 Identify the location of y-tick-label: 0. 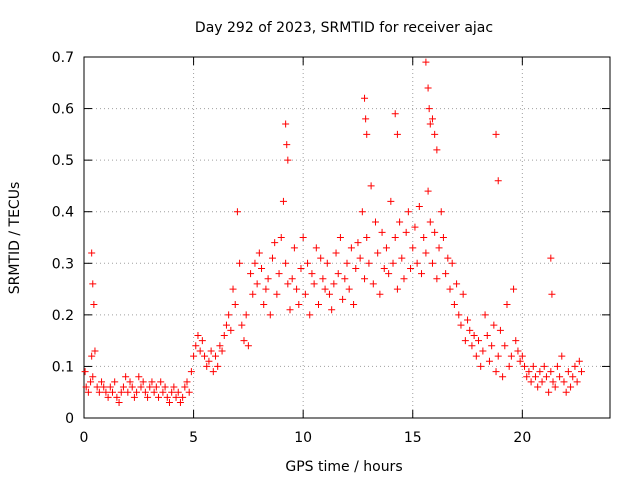
(69, 419).